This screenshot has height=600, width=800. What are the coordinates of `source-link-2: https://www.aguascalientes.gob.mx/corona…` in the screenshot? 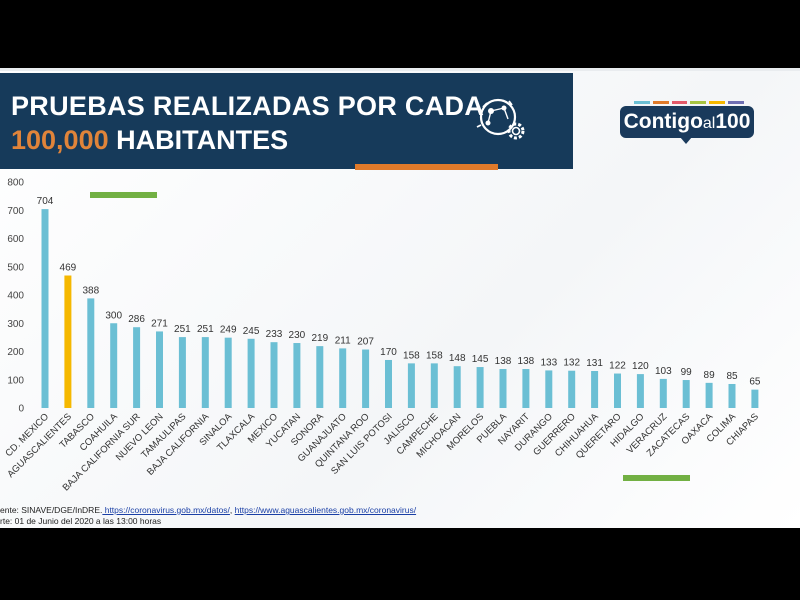 It's located at (325, 510).